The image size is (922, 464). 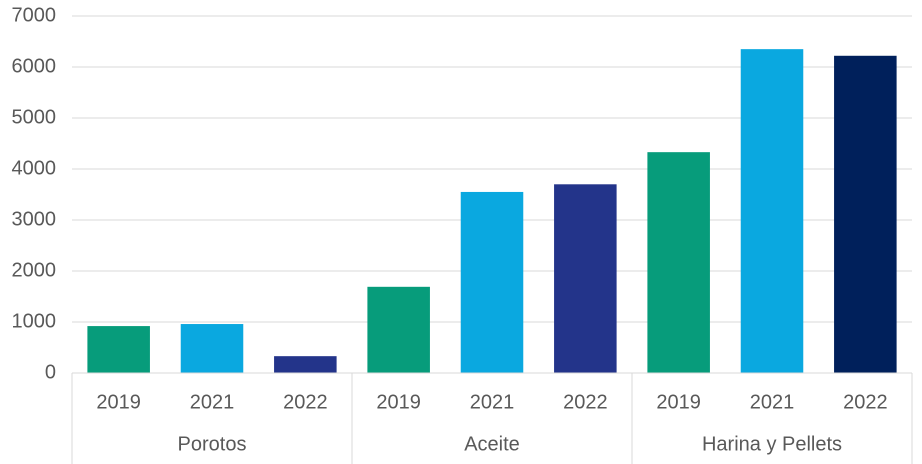 I want to click on y-tick-label: 1000, so click(x=34, y=321).